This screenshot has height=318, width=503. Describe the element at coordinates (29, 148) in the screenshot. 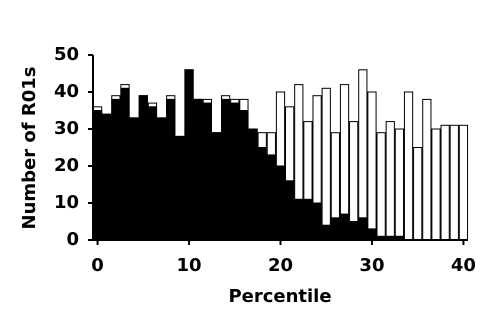

I see `y-axis-label: Number of R01s` at that location.